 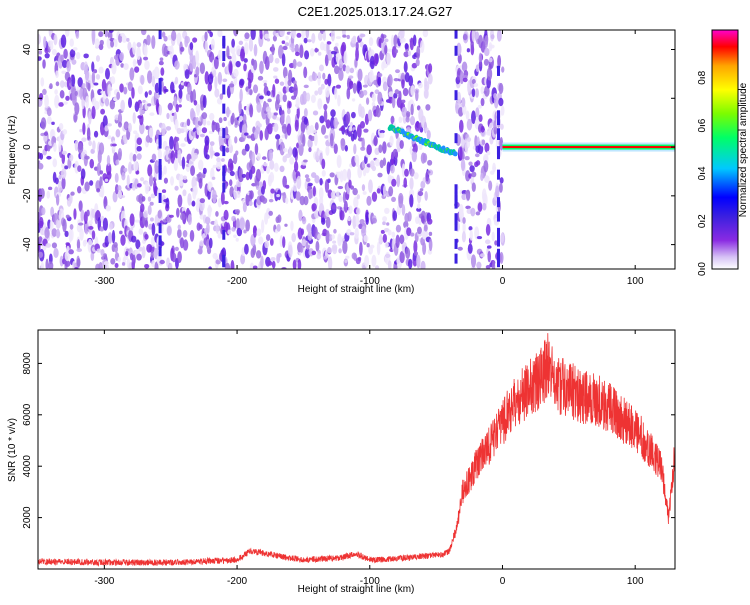 What do you see at coordinates (12, 150) in the screenshot?
I see `spectrogram-y-label: Frequency (Hz)` at bounding box center [12, 150].